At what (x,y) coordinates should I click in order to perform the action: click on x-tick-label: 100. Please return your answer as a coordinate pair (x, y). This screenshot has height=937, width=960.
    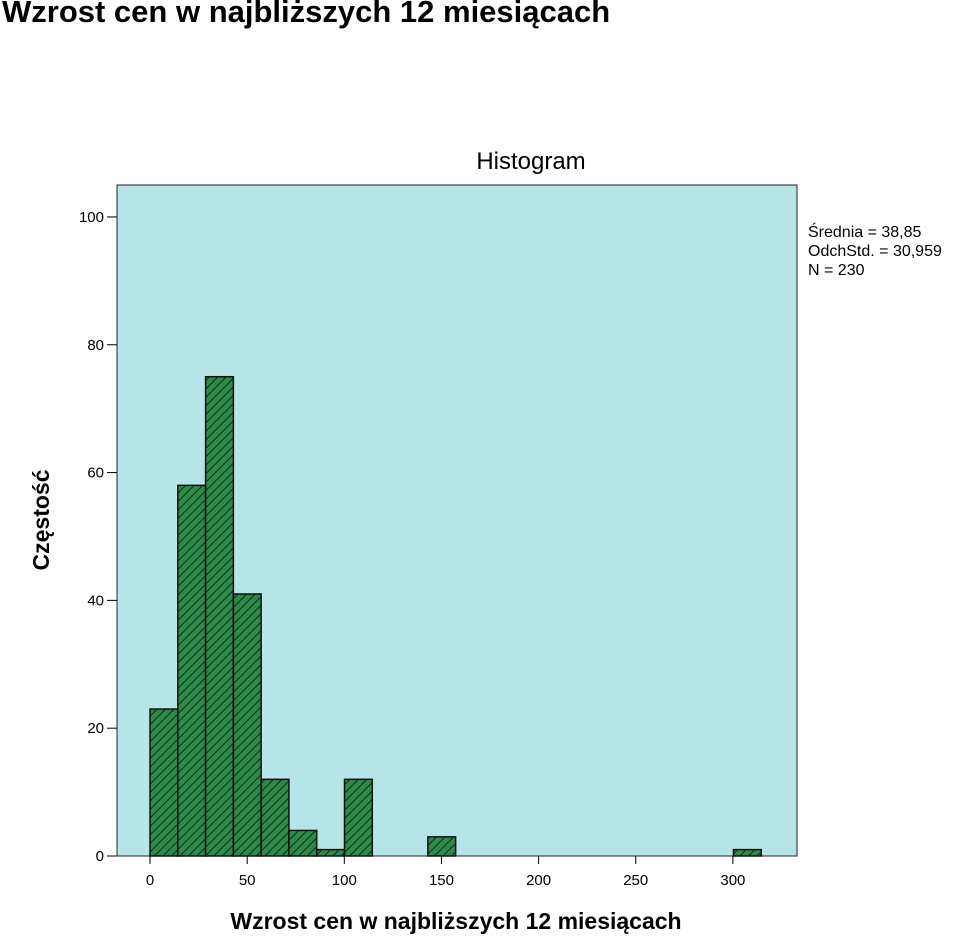
    Looking at the image, I should click on (344, 880).